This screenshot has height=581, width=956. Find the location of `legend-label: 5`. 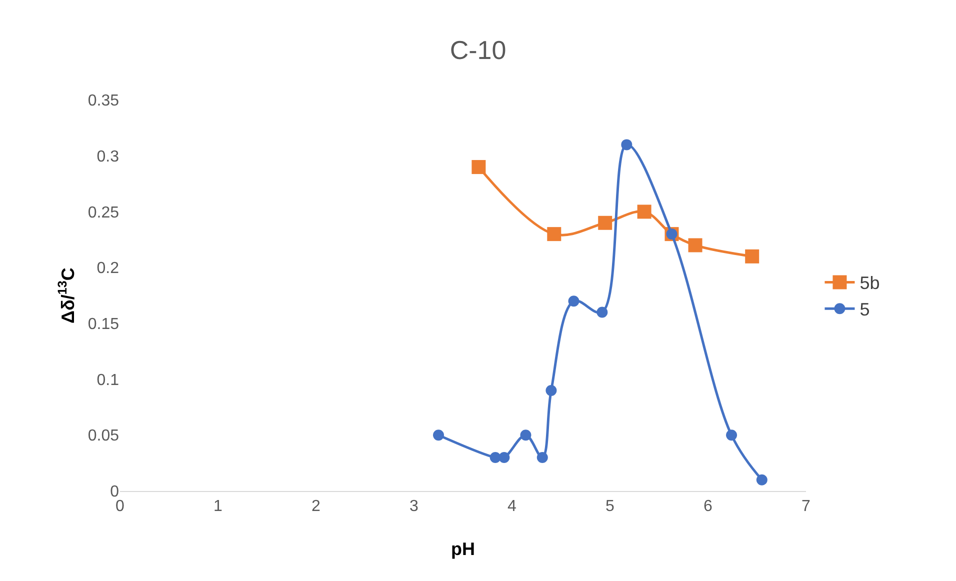

legend-label: 5 is located at coordinates (865, 310).